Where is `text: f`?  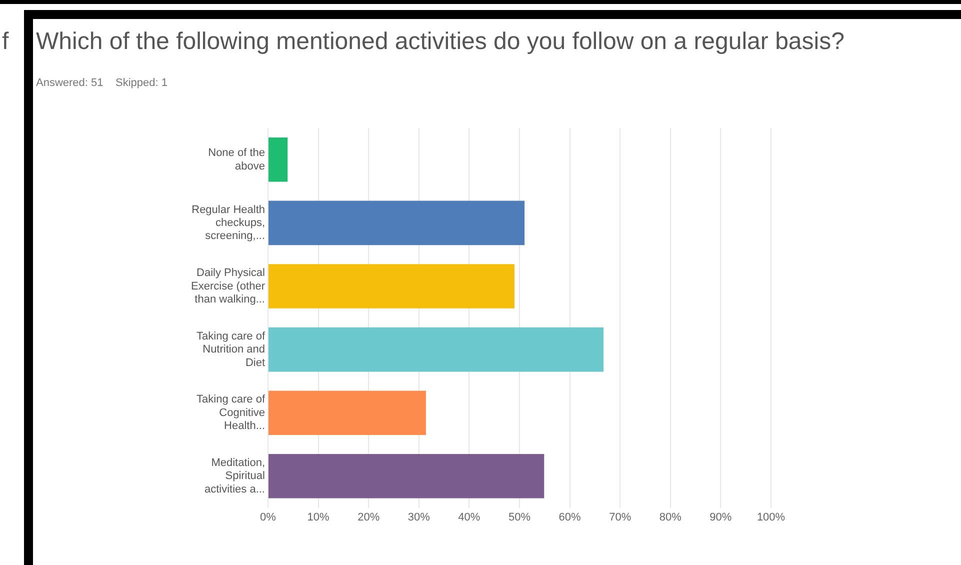
text: f is located at coordinates (5, 42).